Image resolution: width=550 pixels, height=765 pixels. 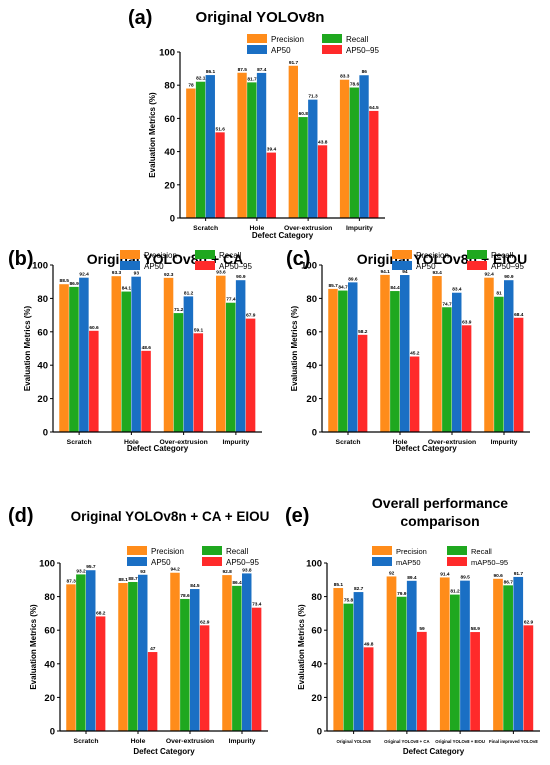 What do you see at coordinates (247, 570) in the screenshot?
I see `data-label: 93.8` at bounding box center [247, 570].